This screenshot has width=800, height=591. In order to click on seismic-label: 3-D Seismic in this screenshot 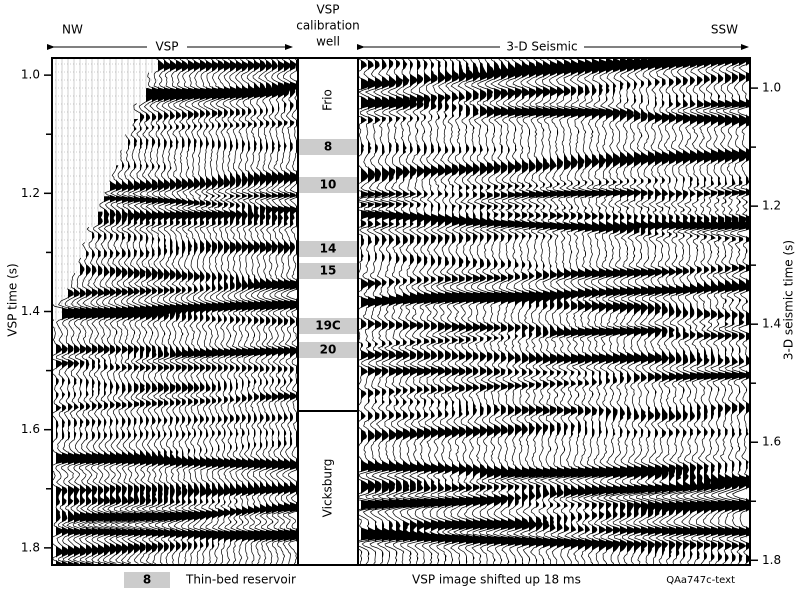, I will do `click(541, 47)`.